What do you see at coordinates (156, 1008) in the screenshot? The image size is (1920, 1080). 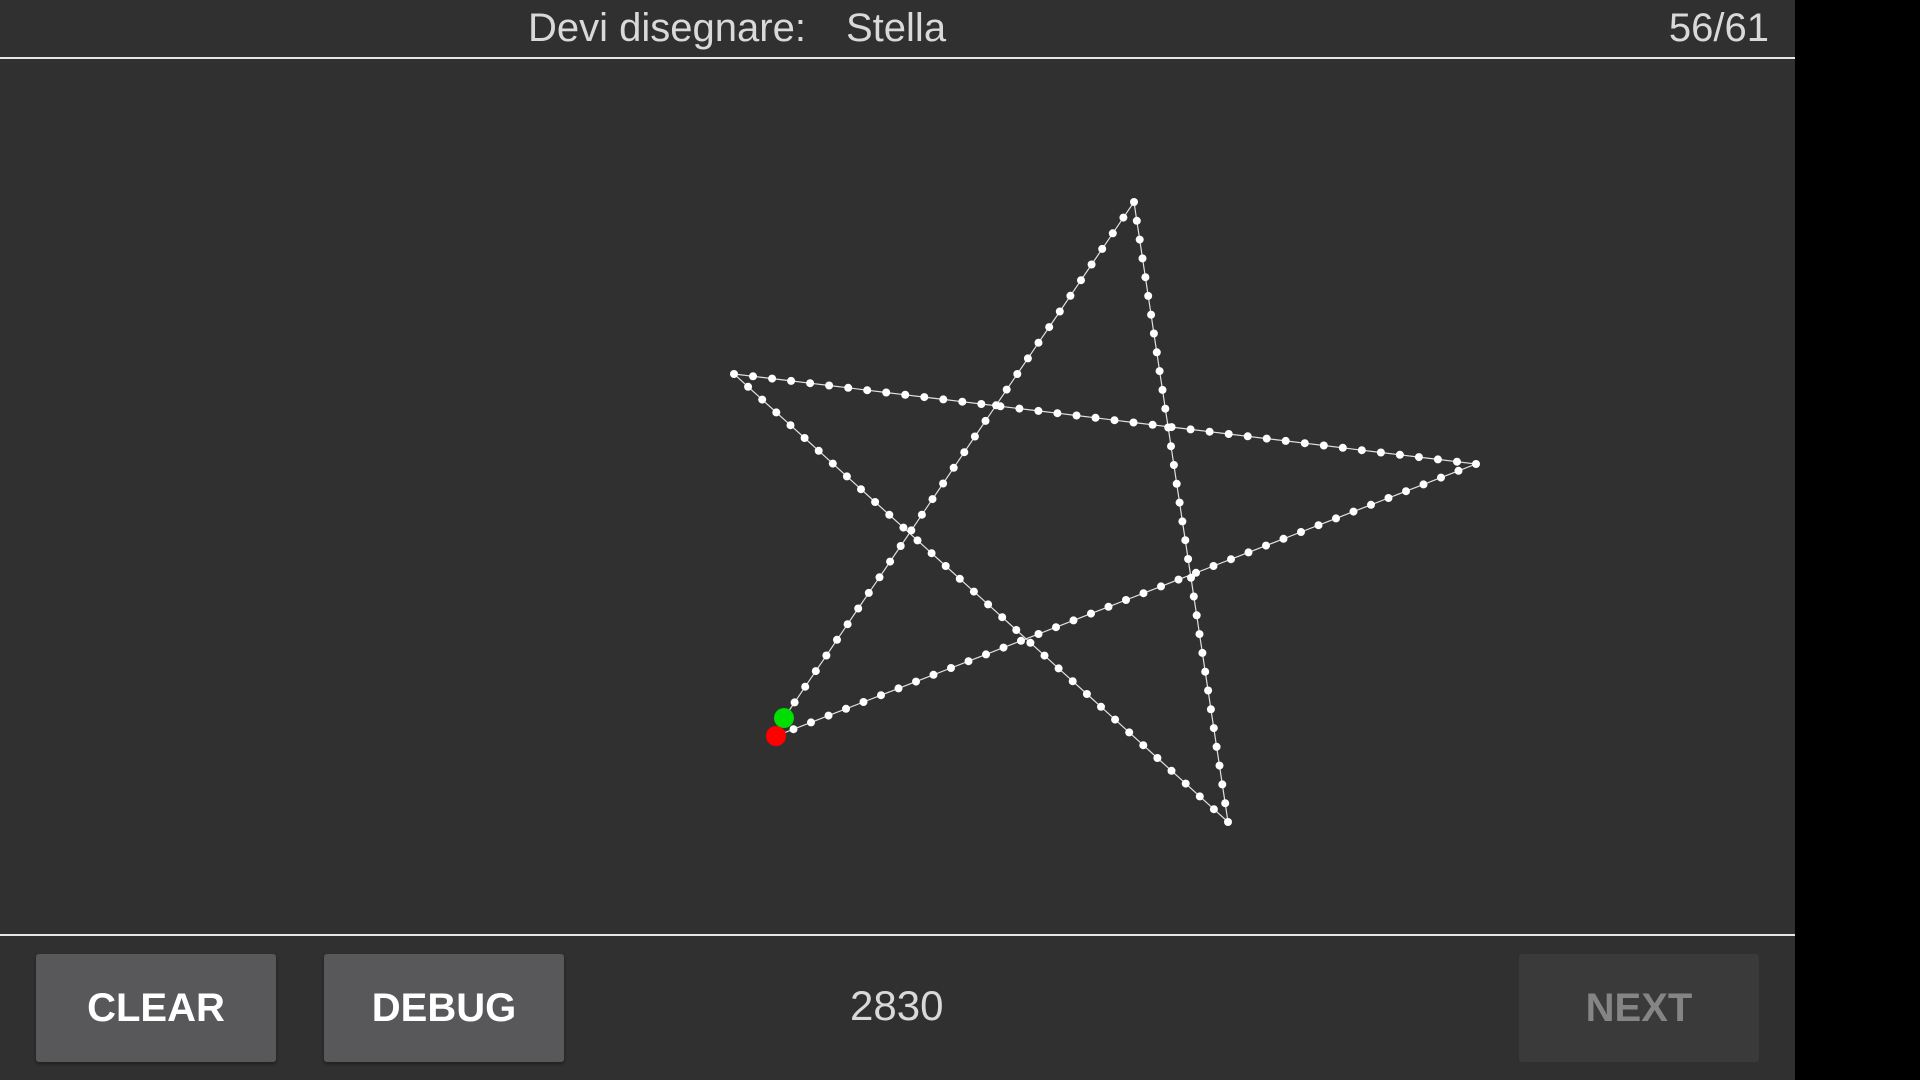 I see `clear-button: CLEAR` at bounding box center [156, 1008].